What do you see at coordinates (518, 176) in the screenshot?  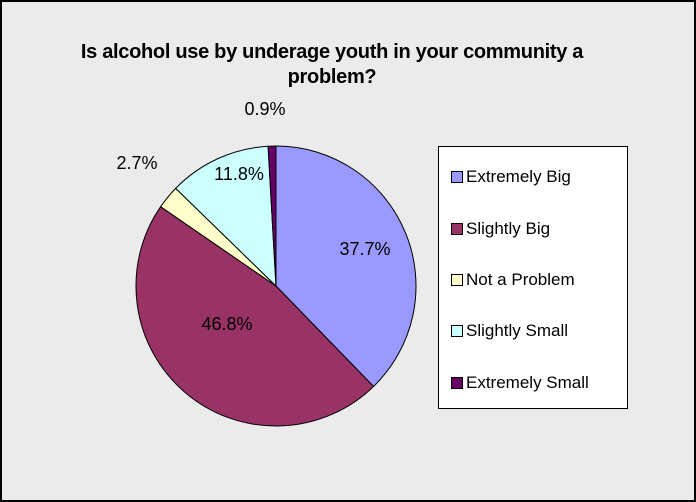 I see `legend-label: Extremely Big` at bounding box center [518, 176].